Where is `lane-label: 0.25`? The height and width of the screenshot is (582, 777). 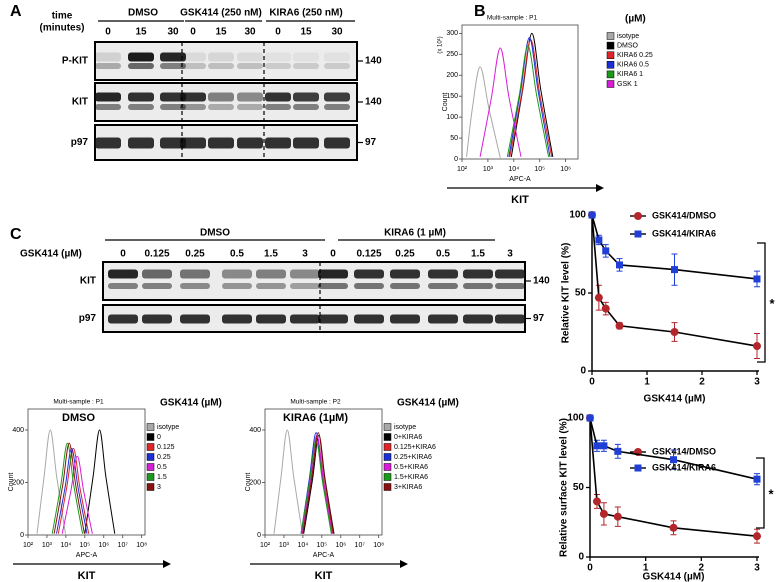
lane-label: 0.25 is located at coordinates (195, 254).